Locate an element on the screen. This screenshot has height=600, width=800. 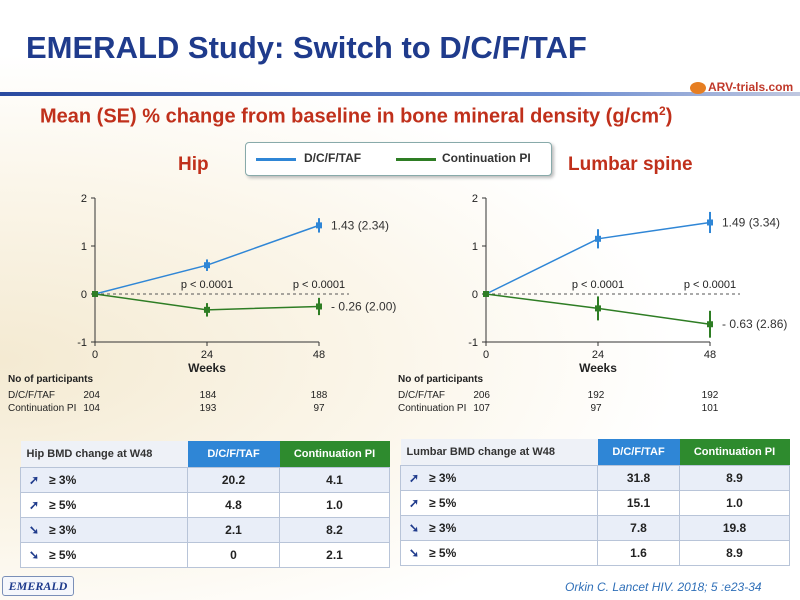
hip-table-row: ➘ ≥ 5% 0 2.1 is located at coordinates (205, 555).